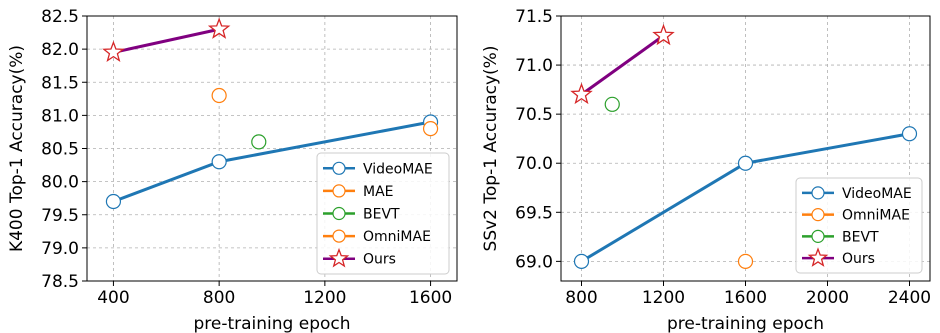 The width and height of the screenshot is (940, 333). Describe the element at coordinates (60, 83) in the screenshot. I see `y-tick-label: 81.5` at that location.